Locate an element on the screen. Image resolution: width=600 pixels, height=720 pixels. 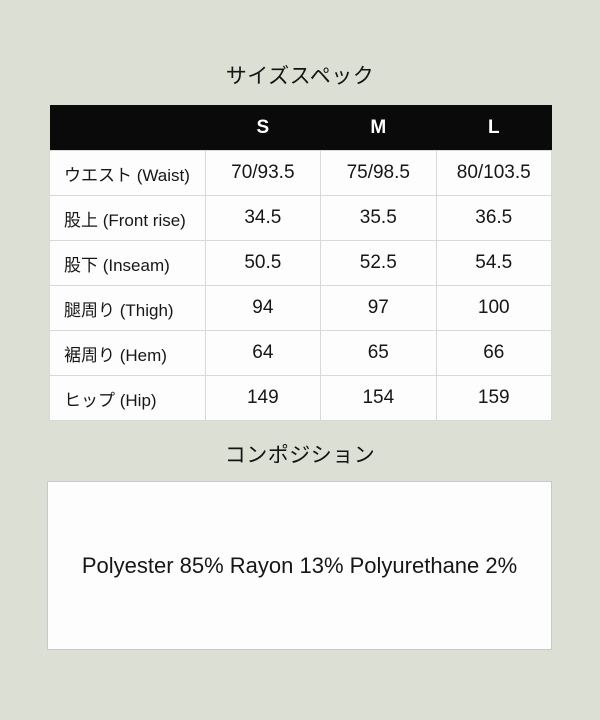
header-cell-l: L is located at coordinates (494, 128).